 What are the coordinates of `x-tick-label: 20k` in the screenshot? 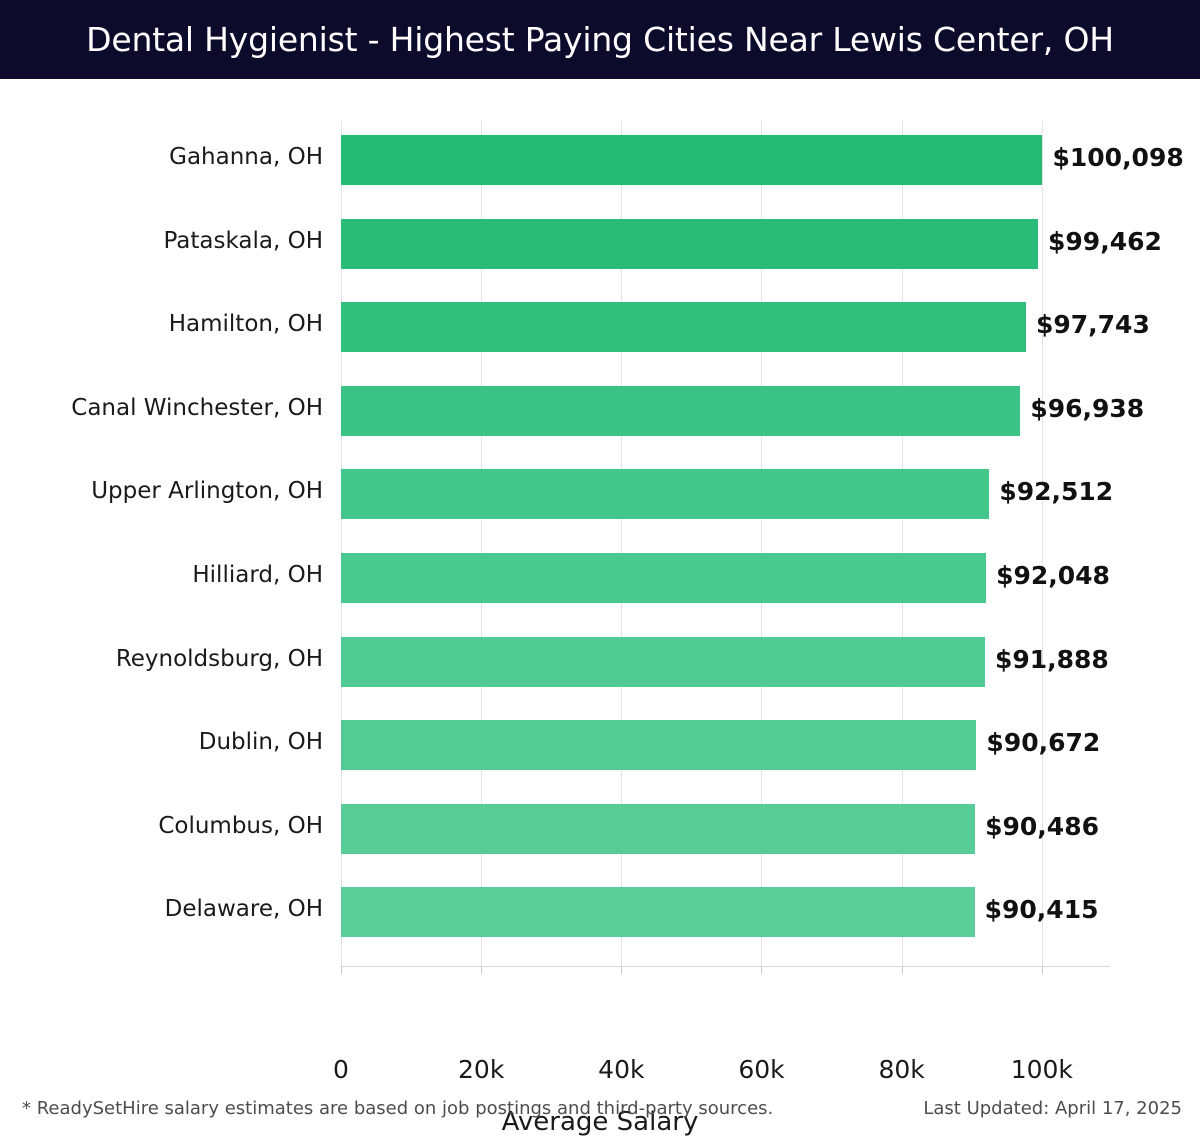 It's located at (481, 1069).